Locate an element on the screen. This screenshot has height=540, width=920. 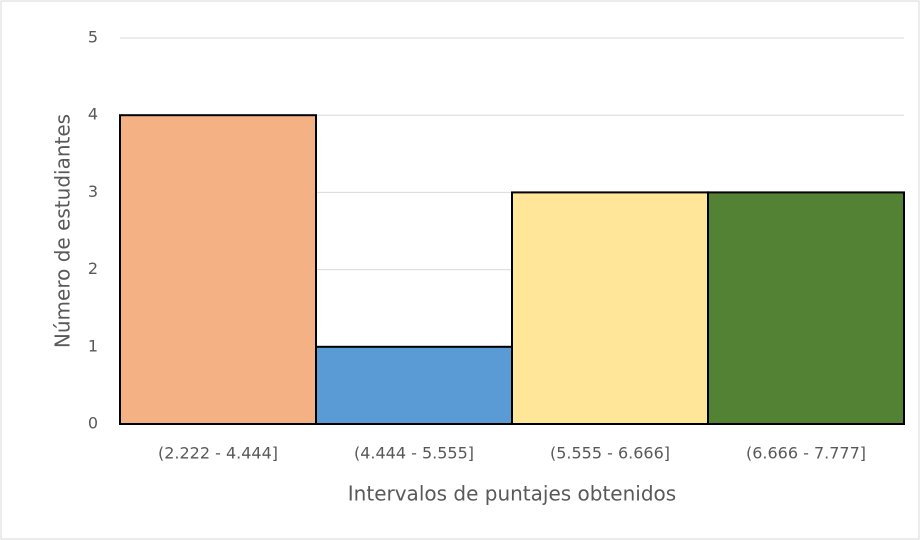
x-tick-label: (6.666 - 7.777] is located at coordinates (806, 453).